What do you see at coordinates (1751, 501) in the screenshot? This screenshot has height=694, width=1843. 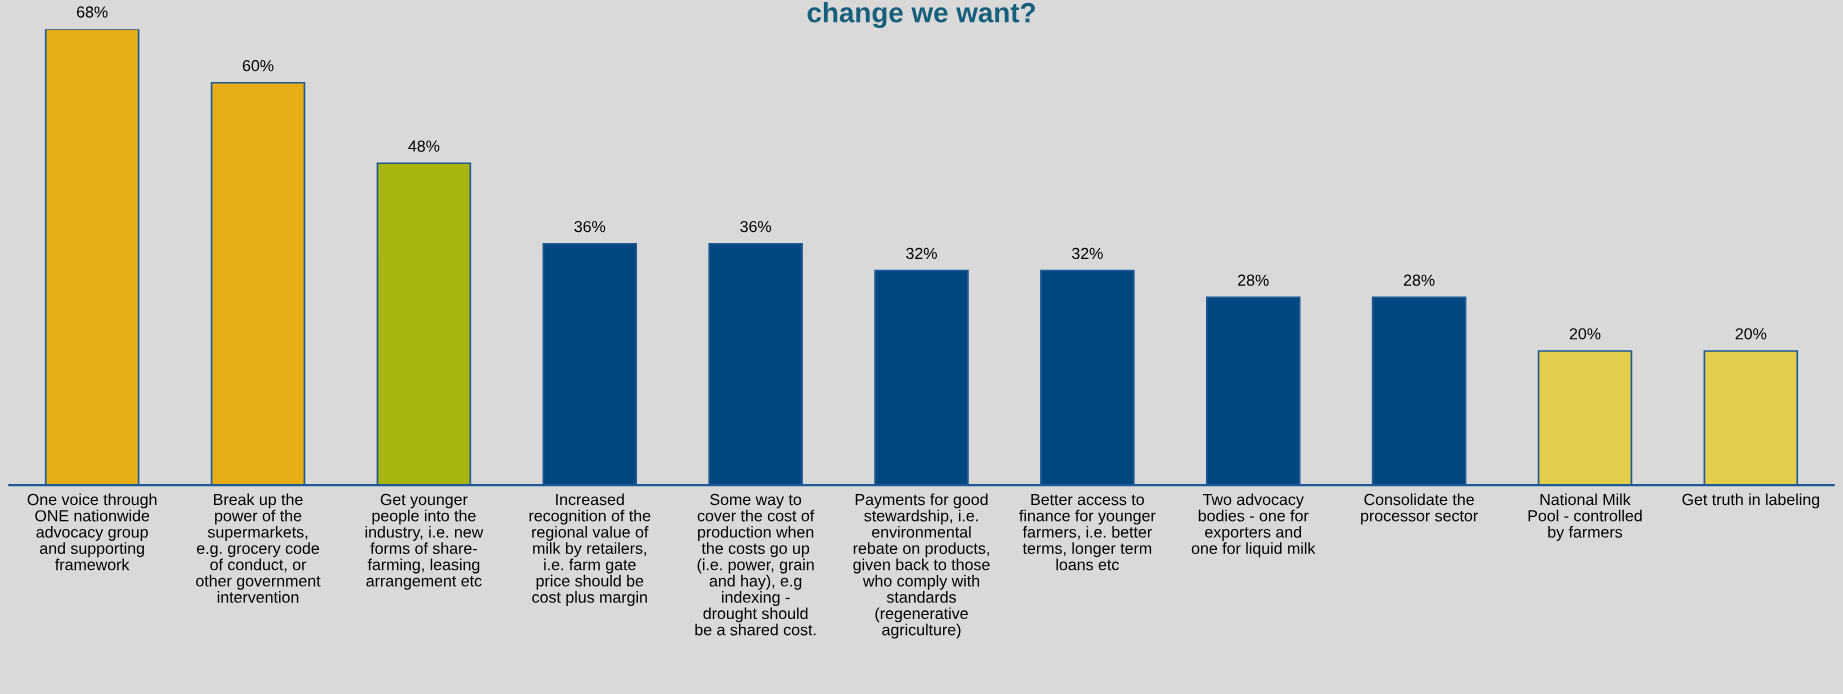 I see `x-tick-label: Get truth in labeling` at bounding box center [1751, 501].